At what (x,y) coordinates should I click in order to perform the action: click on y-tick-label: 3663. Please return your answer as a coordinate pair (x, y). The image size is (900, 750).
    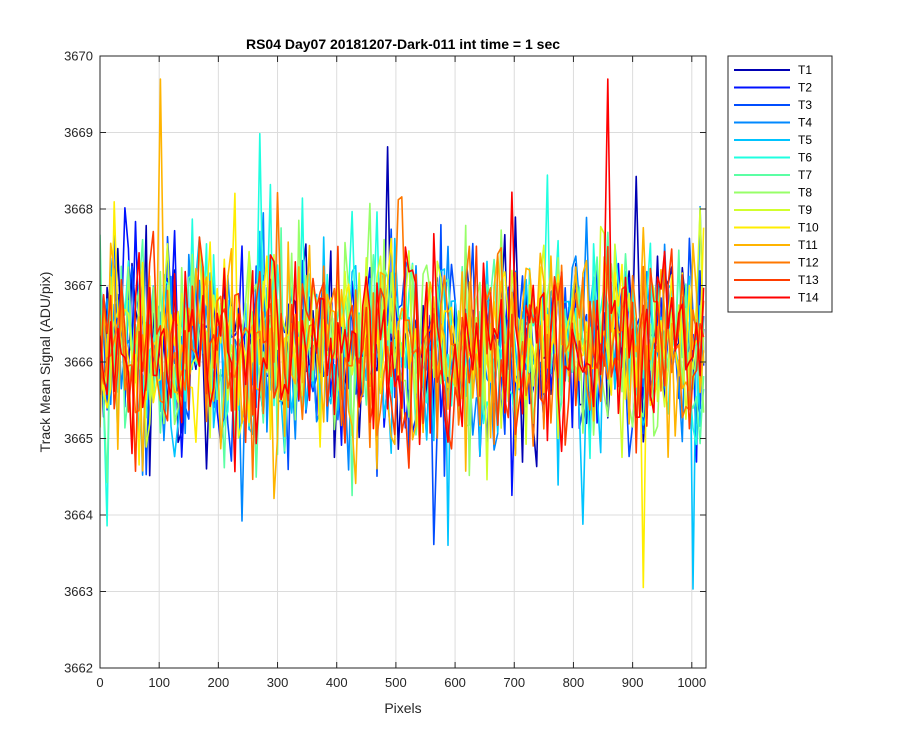
    Looking at the image, I should click on (78, 591).